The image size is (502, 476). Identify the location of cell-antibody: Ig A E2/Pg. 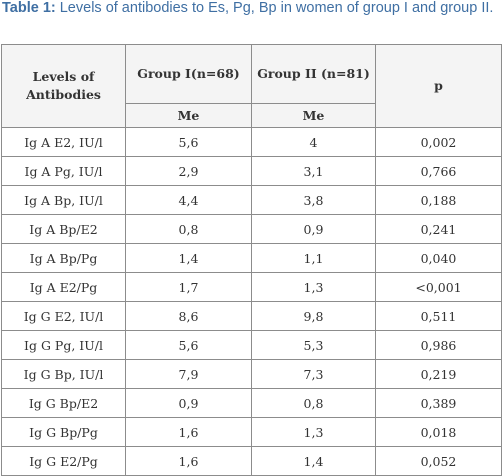
(63, 287).